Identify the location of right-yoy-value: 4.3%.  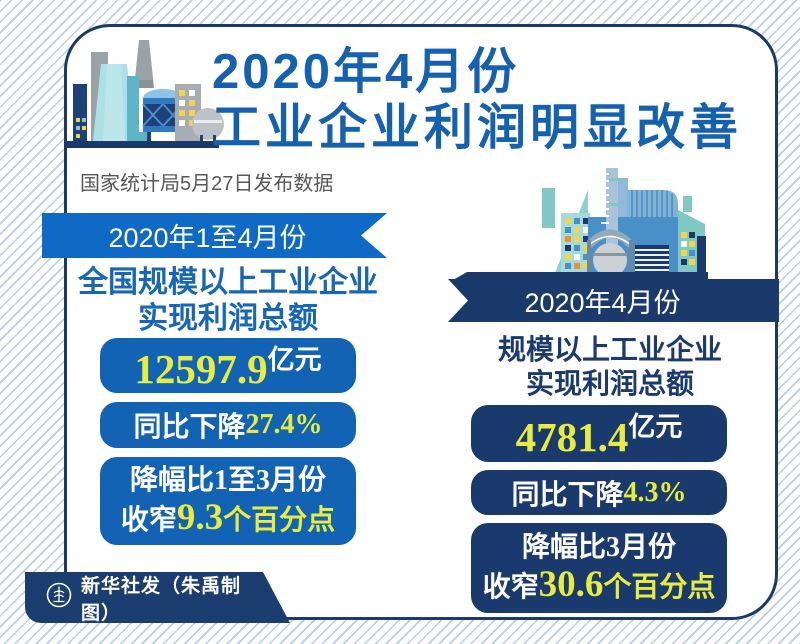
(655, 492).